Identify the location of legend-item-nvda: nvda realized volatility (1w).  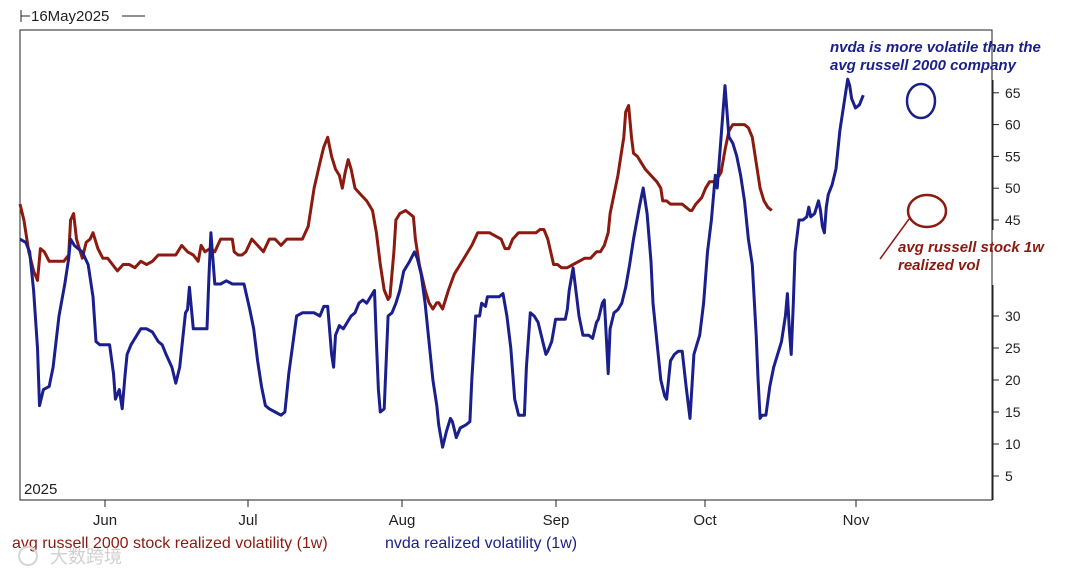
(481, 543).